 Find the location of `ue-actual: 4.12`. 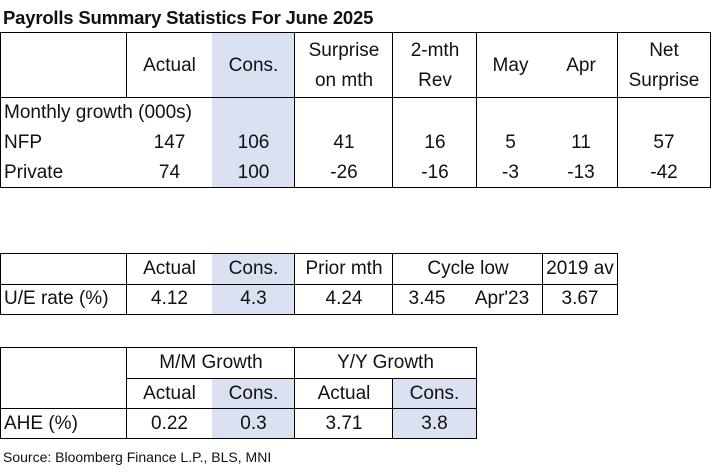

ue-actual: 4.12 is located at coordinates (169, 298).